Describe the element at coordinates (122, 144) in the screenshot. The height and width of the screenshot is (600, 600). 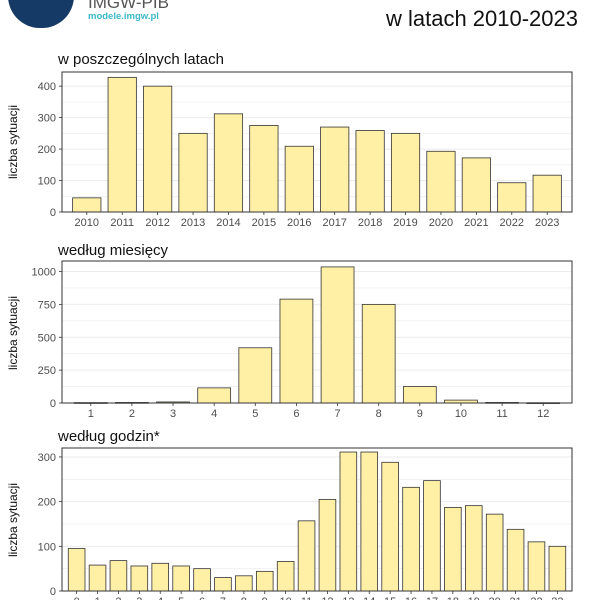
I see `bar-2011` at that location.